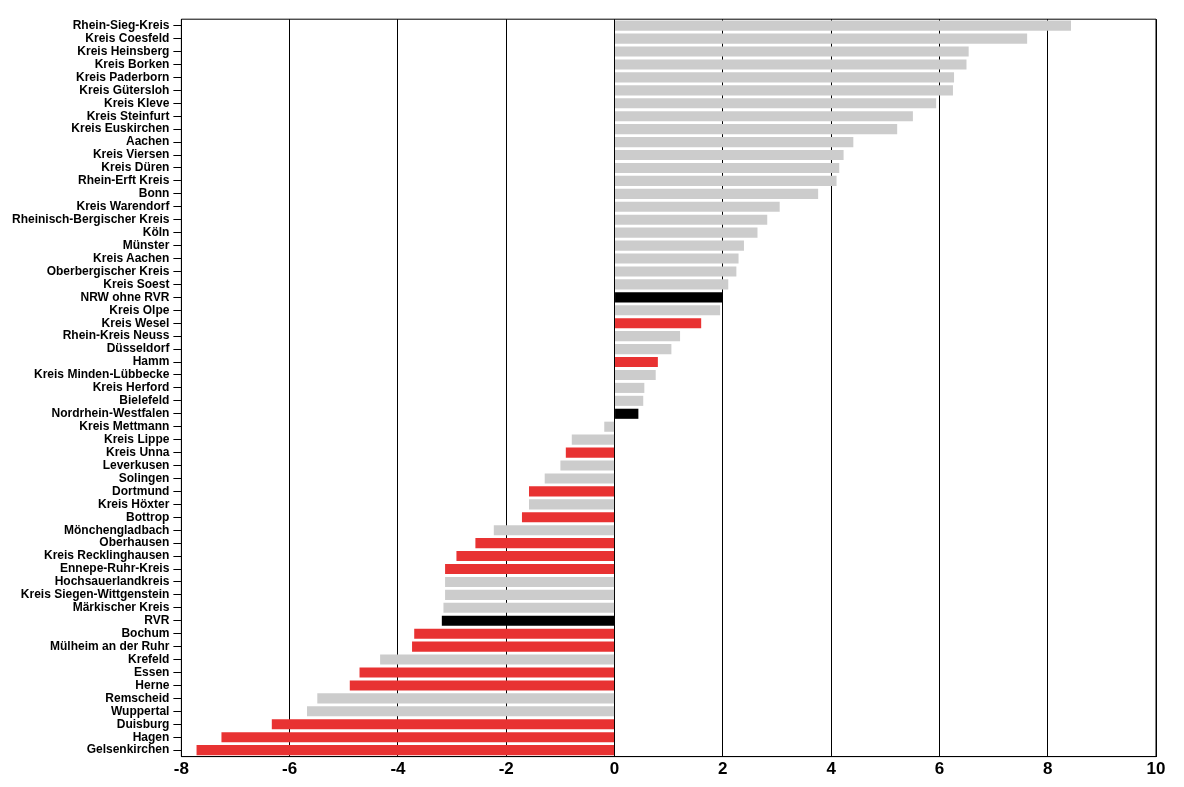  I want to click on y-tick-label: Kreis Euskirchen, so click(120, 128).